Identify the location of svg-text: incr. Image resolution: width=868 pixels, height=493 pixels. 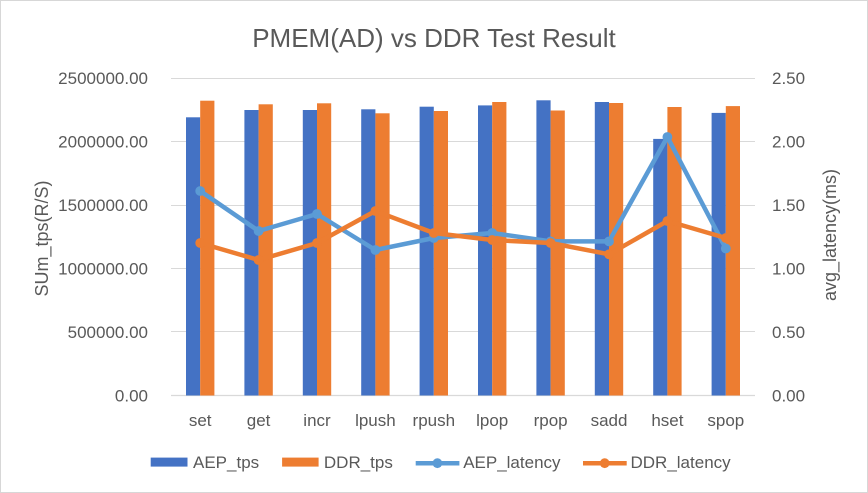
(317, 420).